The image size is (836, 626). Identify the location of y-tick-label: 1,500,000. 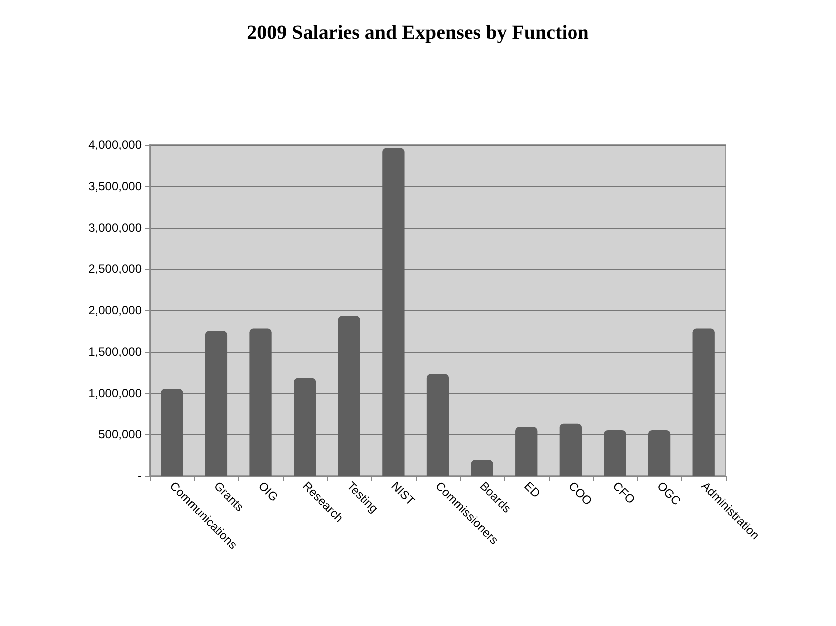
(115, 351).